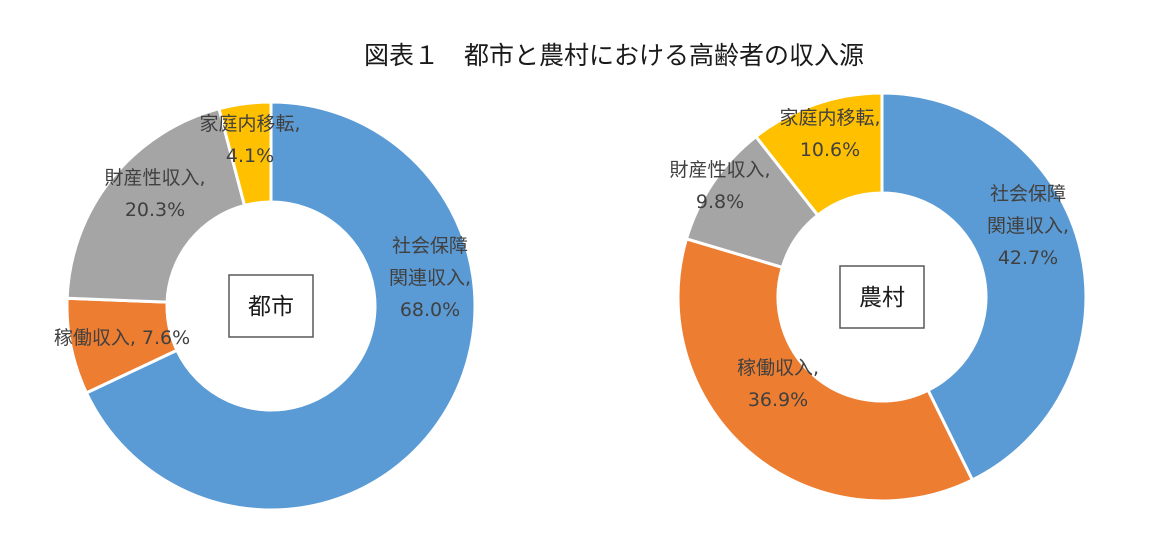 The image size is (1152, 549). Describe the element at coordinates (719, 186) in the screenshot. I see `data-label-rural-property-income: 財産性収入, 9.8%` at that location.